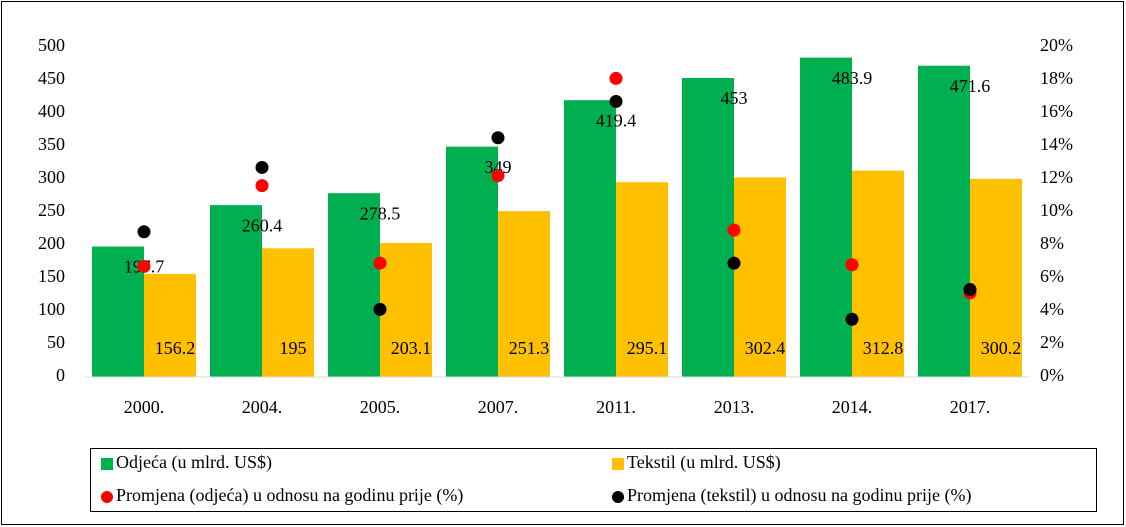 Image resolution: width=1126 pixels, height=527 pixels. I want to click on x-tick-label: 2017., so click(970, 407).